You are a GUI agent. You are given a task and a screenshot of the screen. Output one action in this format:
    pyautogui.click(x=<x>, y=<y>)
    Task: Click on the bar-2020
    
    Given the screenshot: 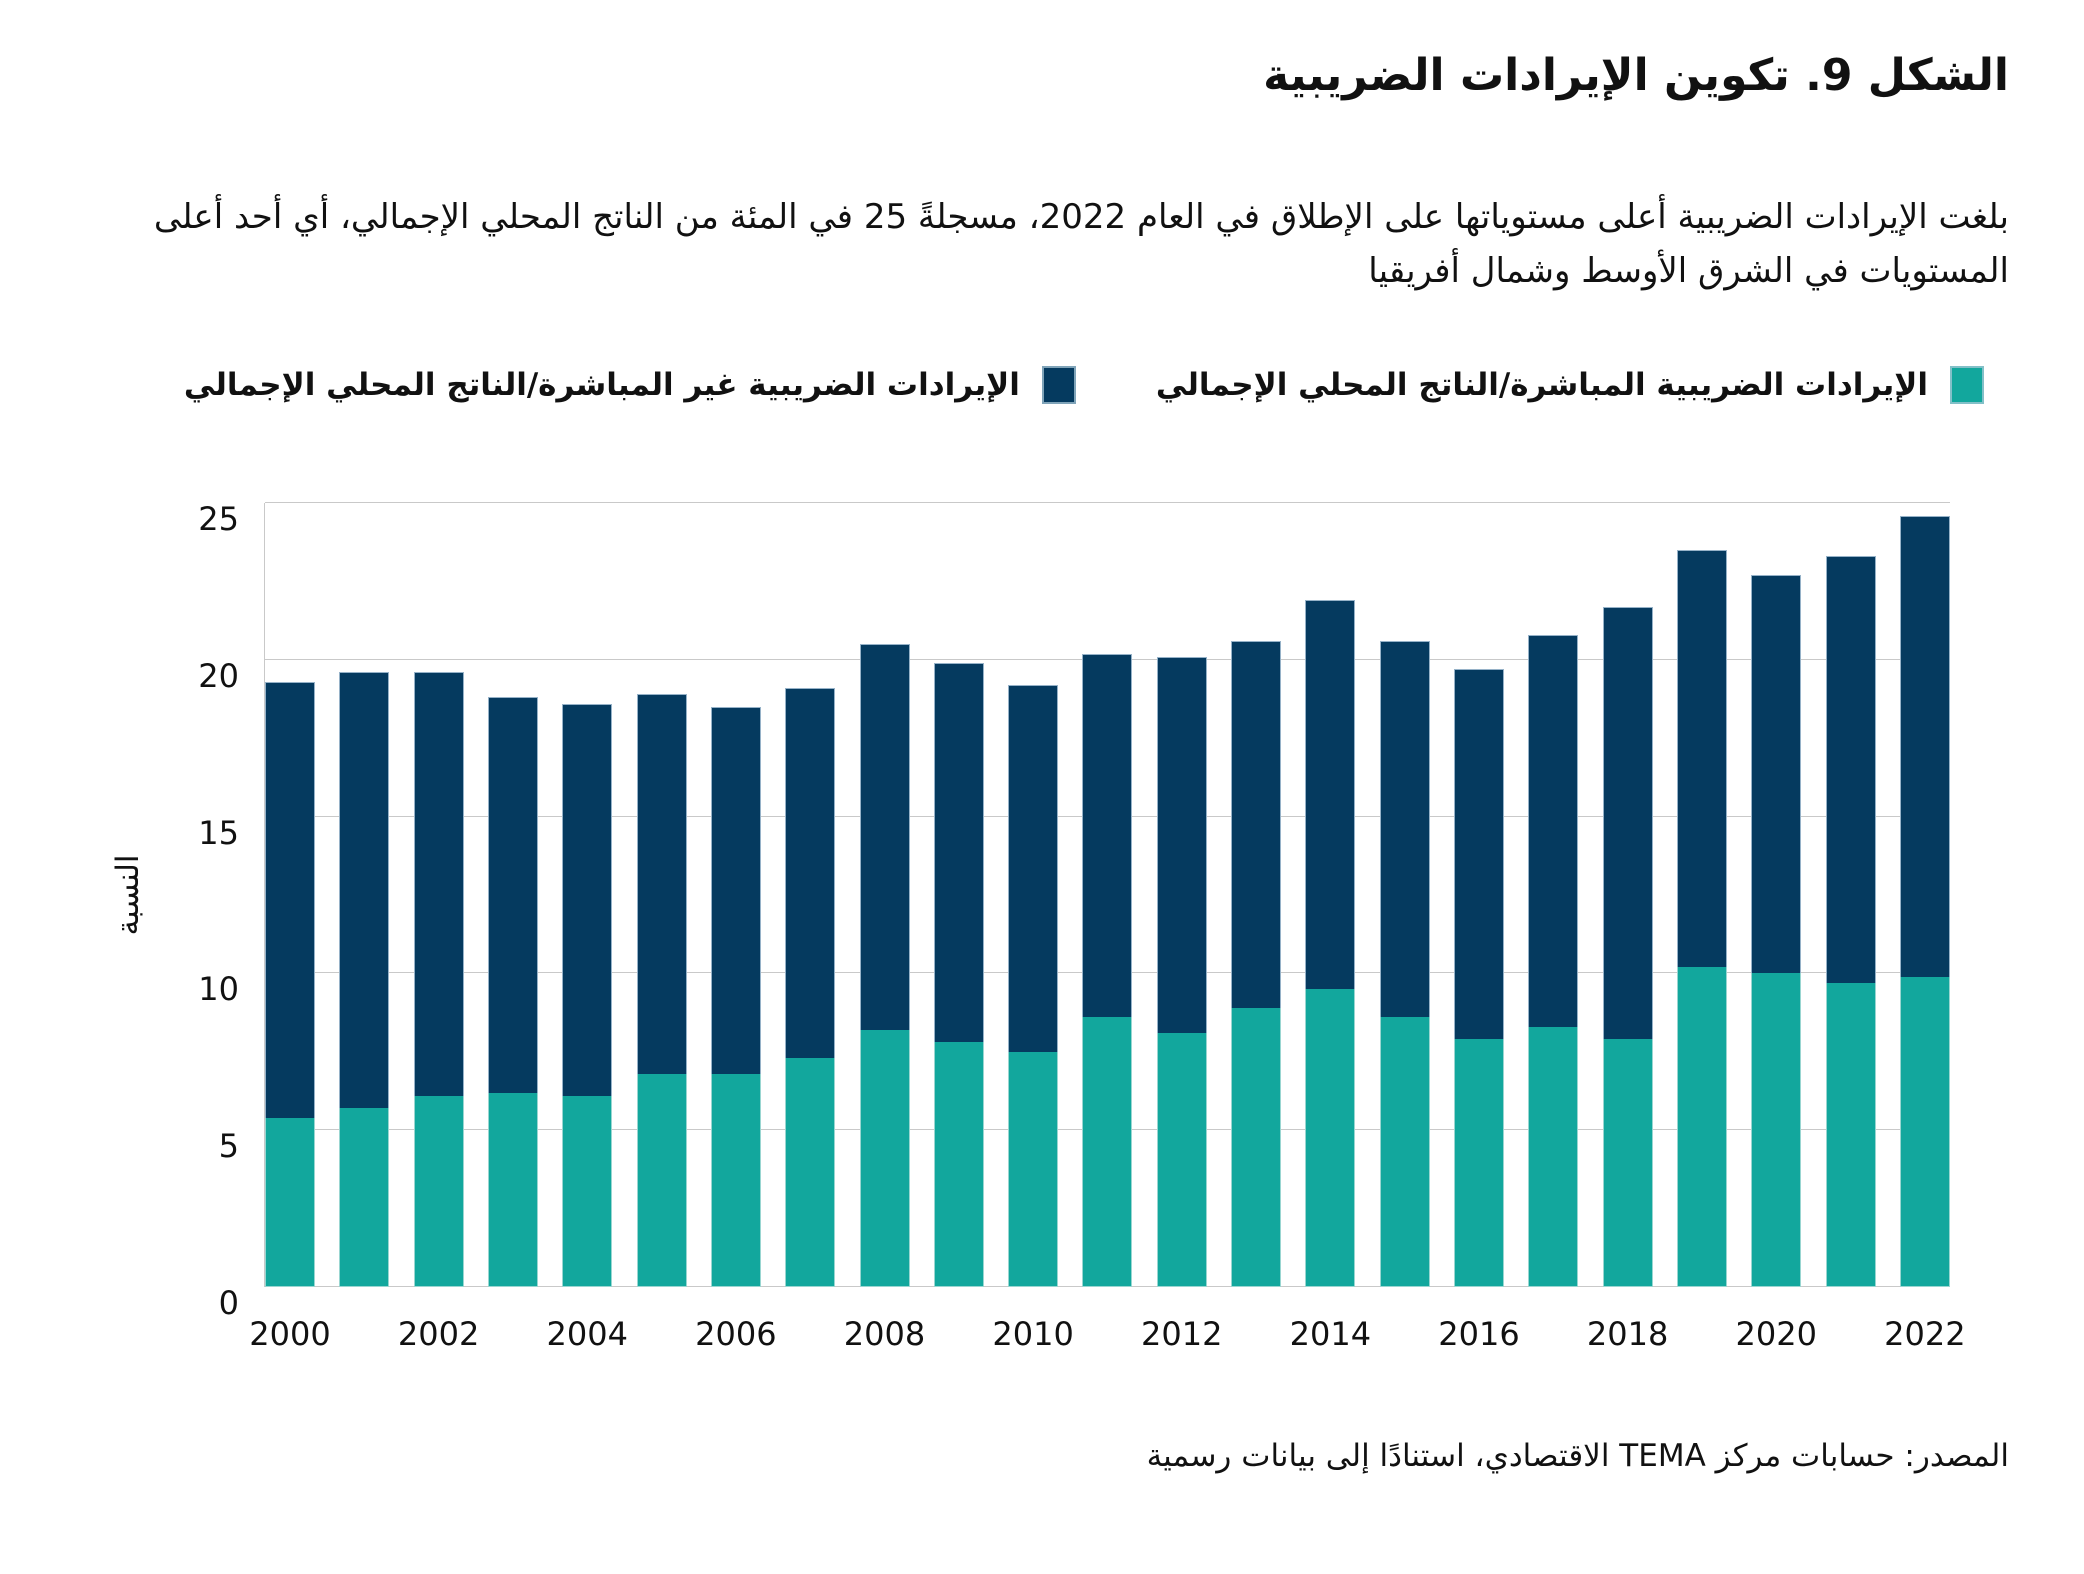 What is the action you would take?
    pyautogui.click(x=1776, y=895)
    